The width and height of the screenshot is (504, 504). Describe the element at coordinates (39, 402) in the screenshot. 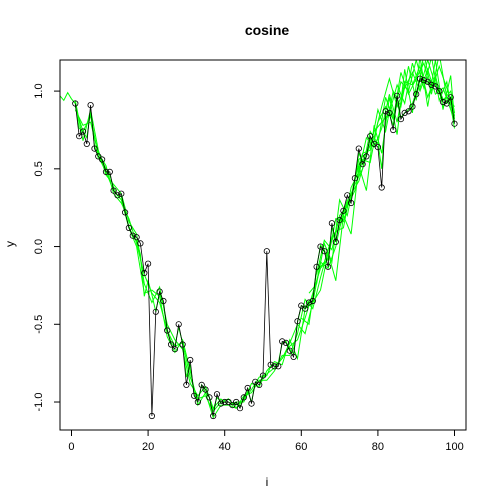

I see `y-tick-label: -1.0` at that location.